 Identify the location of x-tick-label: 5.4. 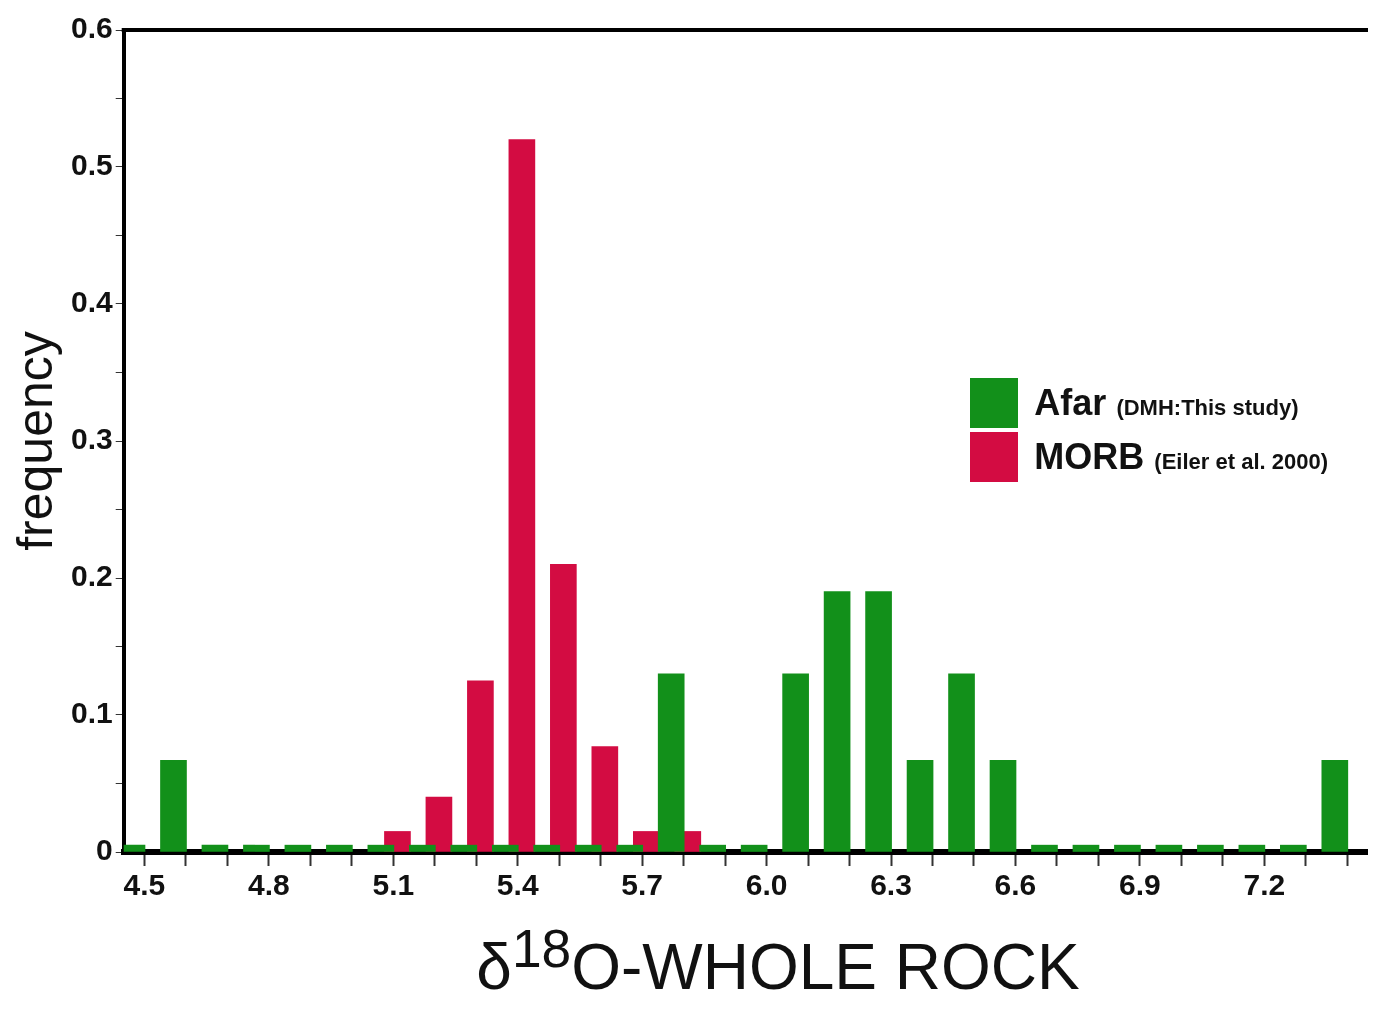
(517, 885).